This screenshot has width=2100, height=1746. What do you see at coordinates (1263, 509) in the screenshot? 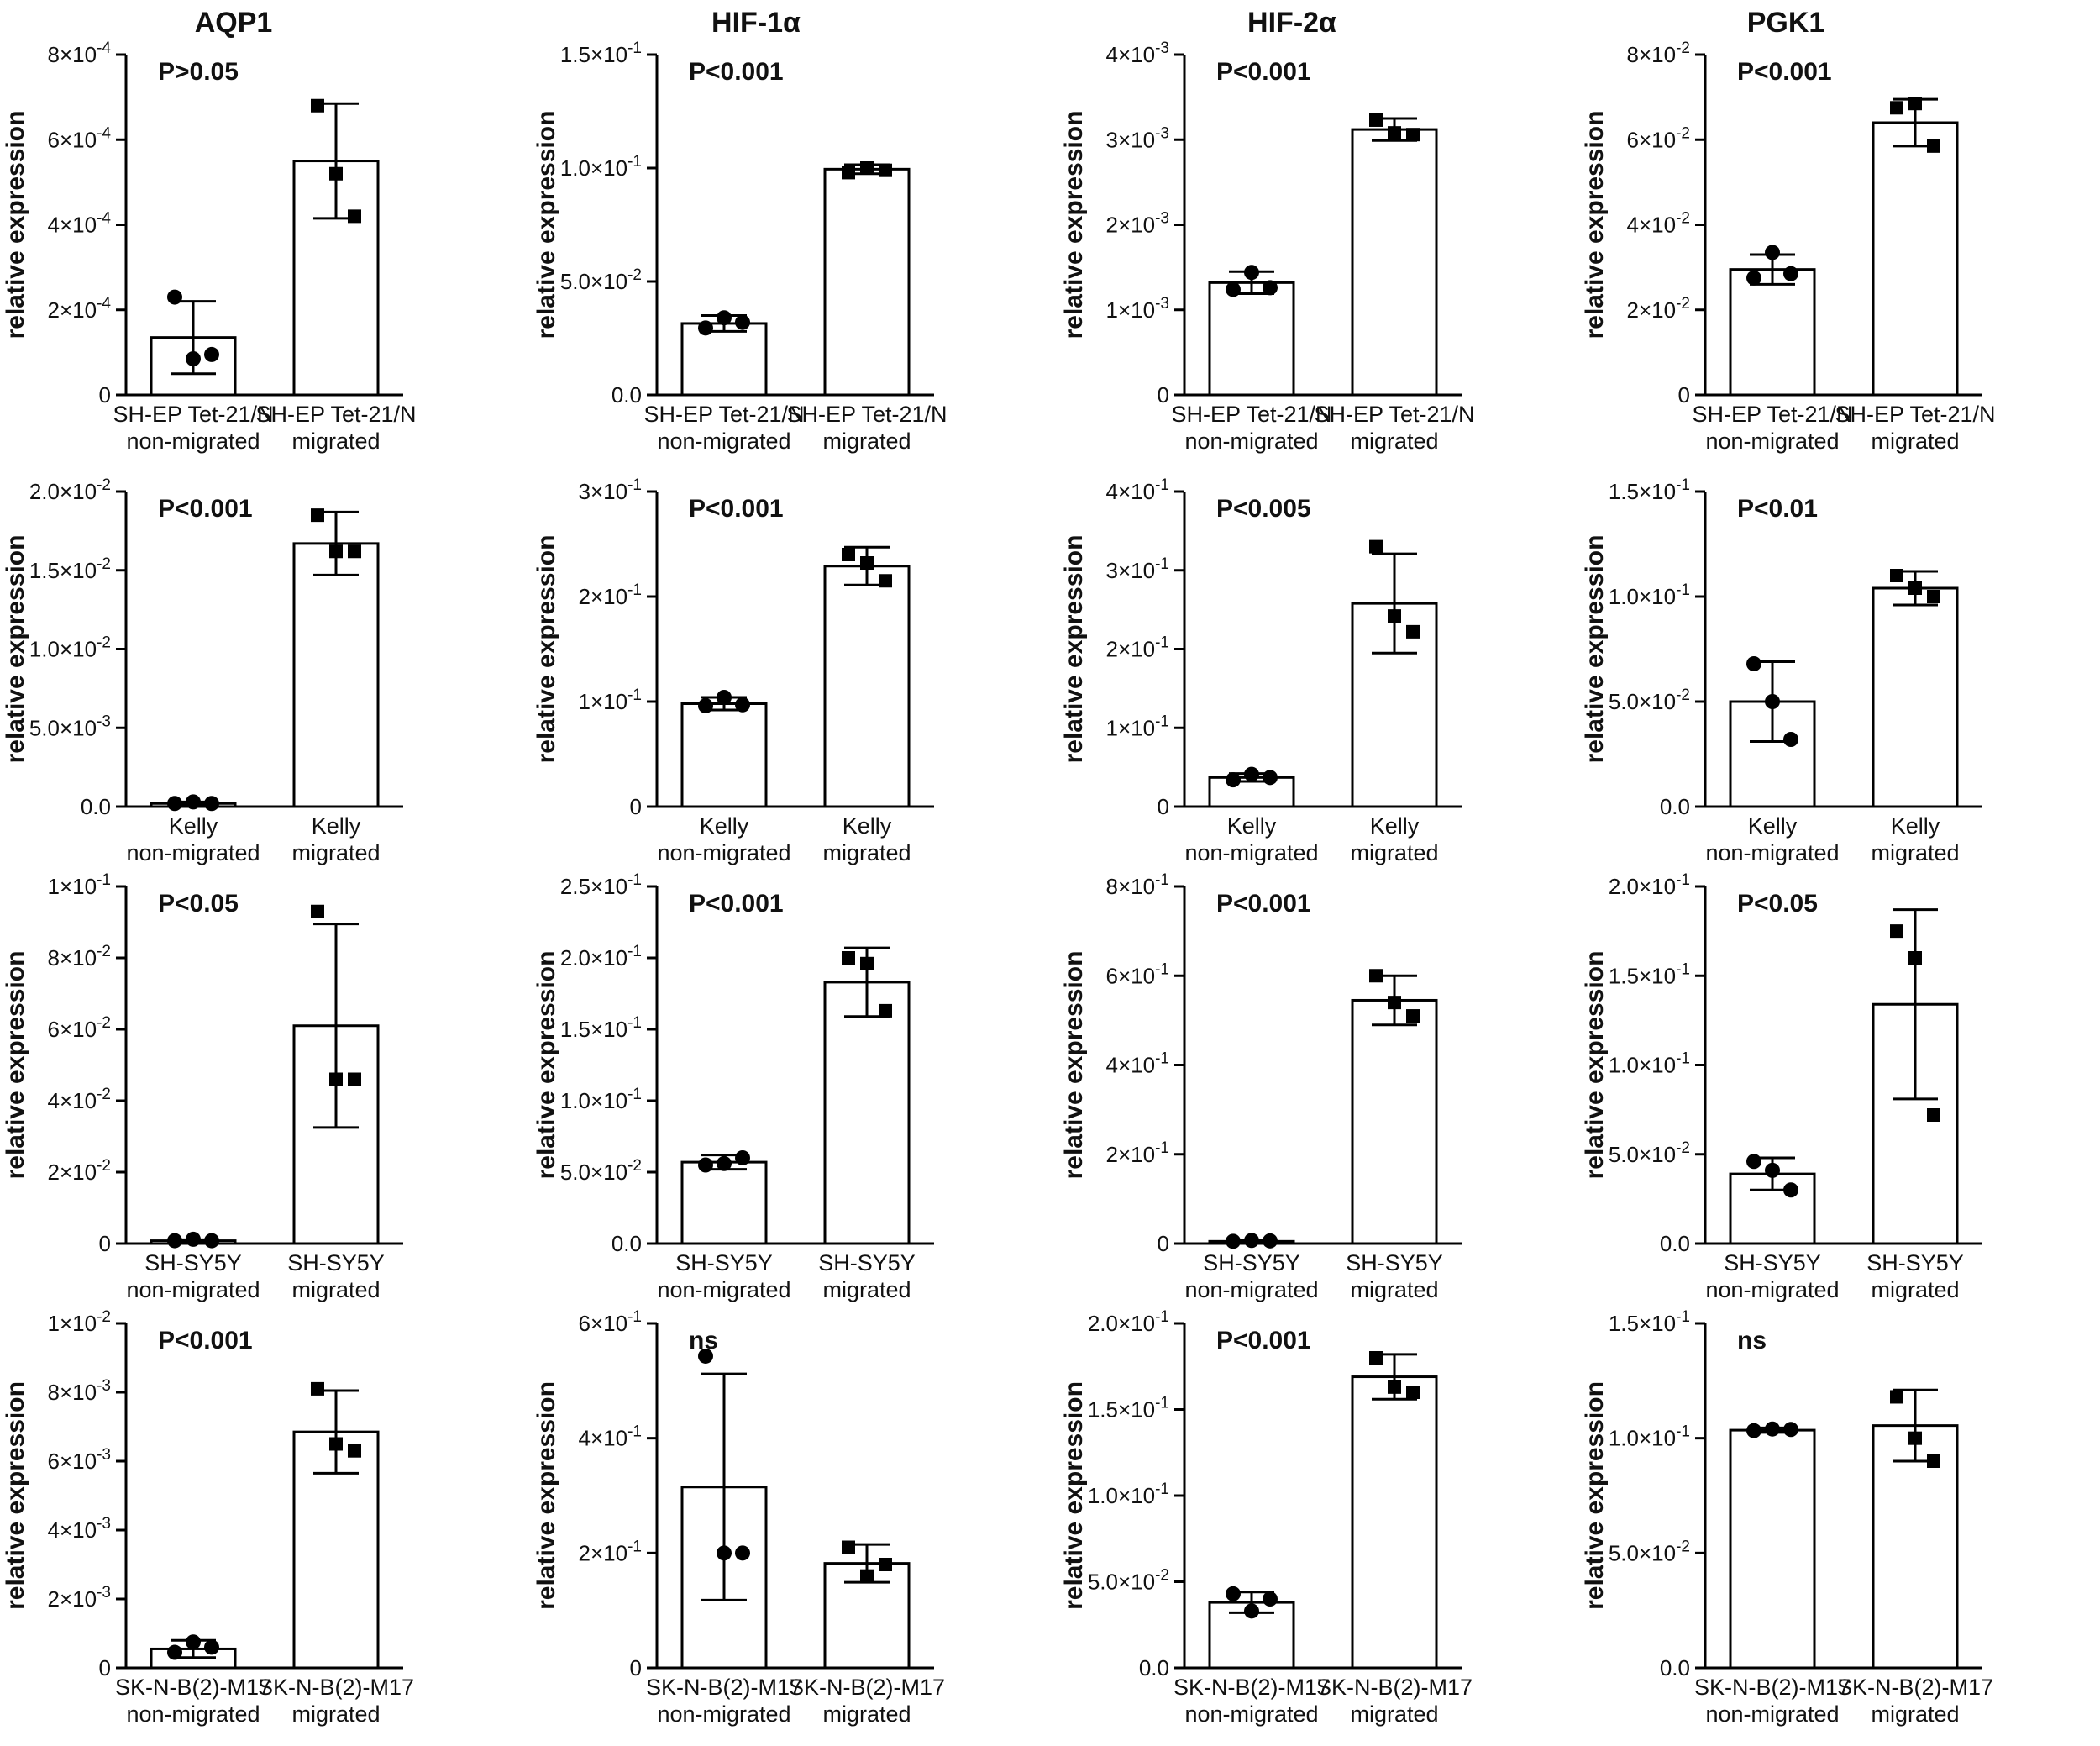
I see `p-value-label: P<0.005` at bounding box center [1263, 509].